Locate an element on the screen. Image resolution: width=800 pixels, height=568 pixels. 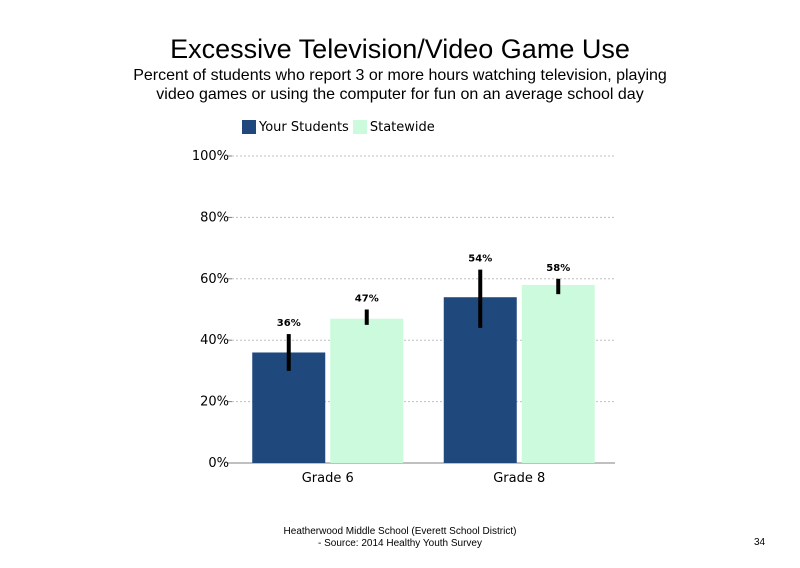
y-tick-label: 40% is located at coordinates (214, 340).